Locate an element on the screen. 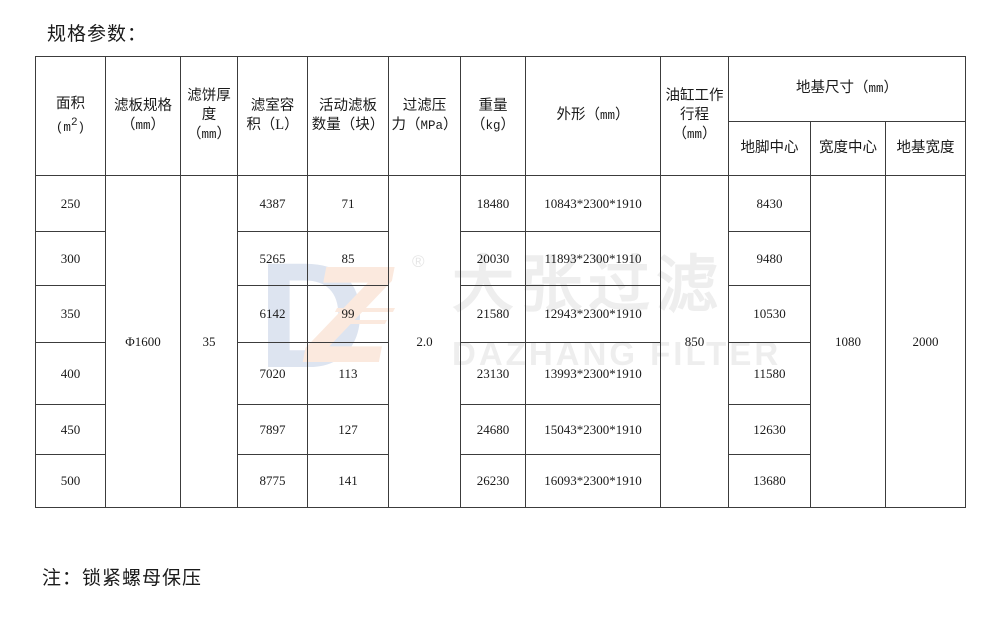  page-title: 规格参数： is located at coordinates (97, 34).